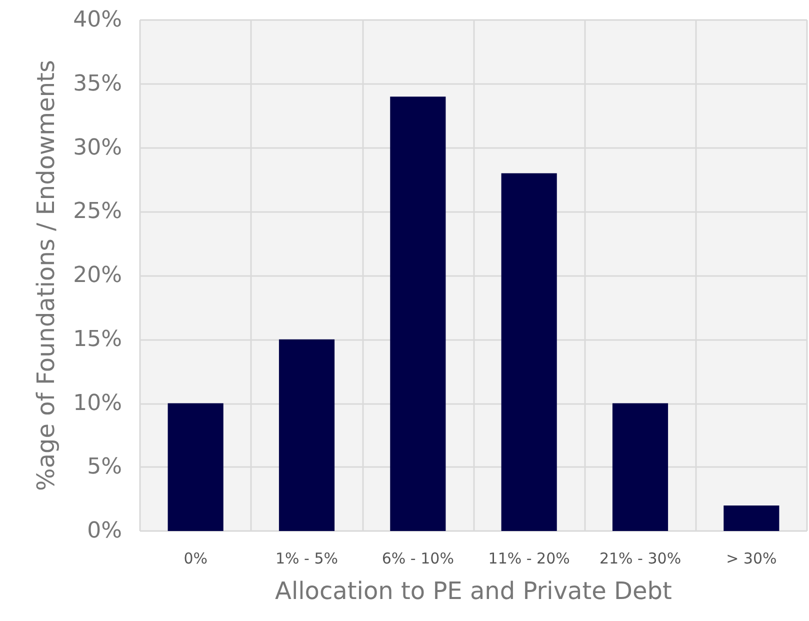  I want to click on y-tick-label: 10%, so click(97, 403).